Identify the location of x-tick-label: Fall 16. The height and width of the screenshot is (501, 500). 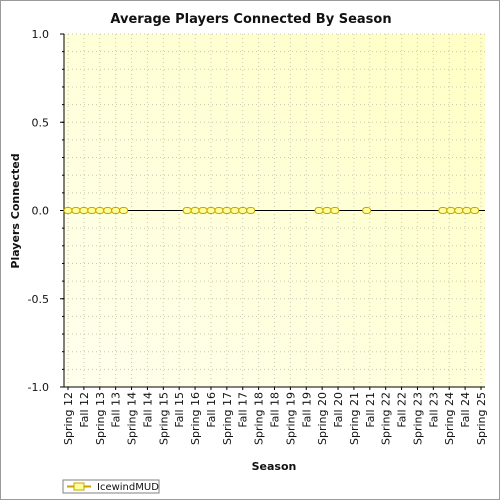
(211, 410).